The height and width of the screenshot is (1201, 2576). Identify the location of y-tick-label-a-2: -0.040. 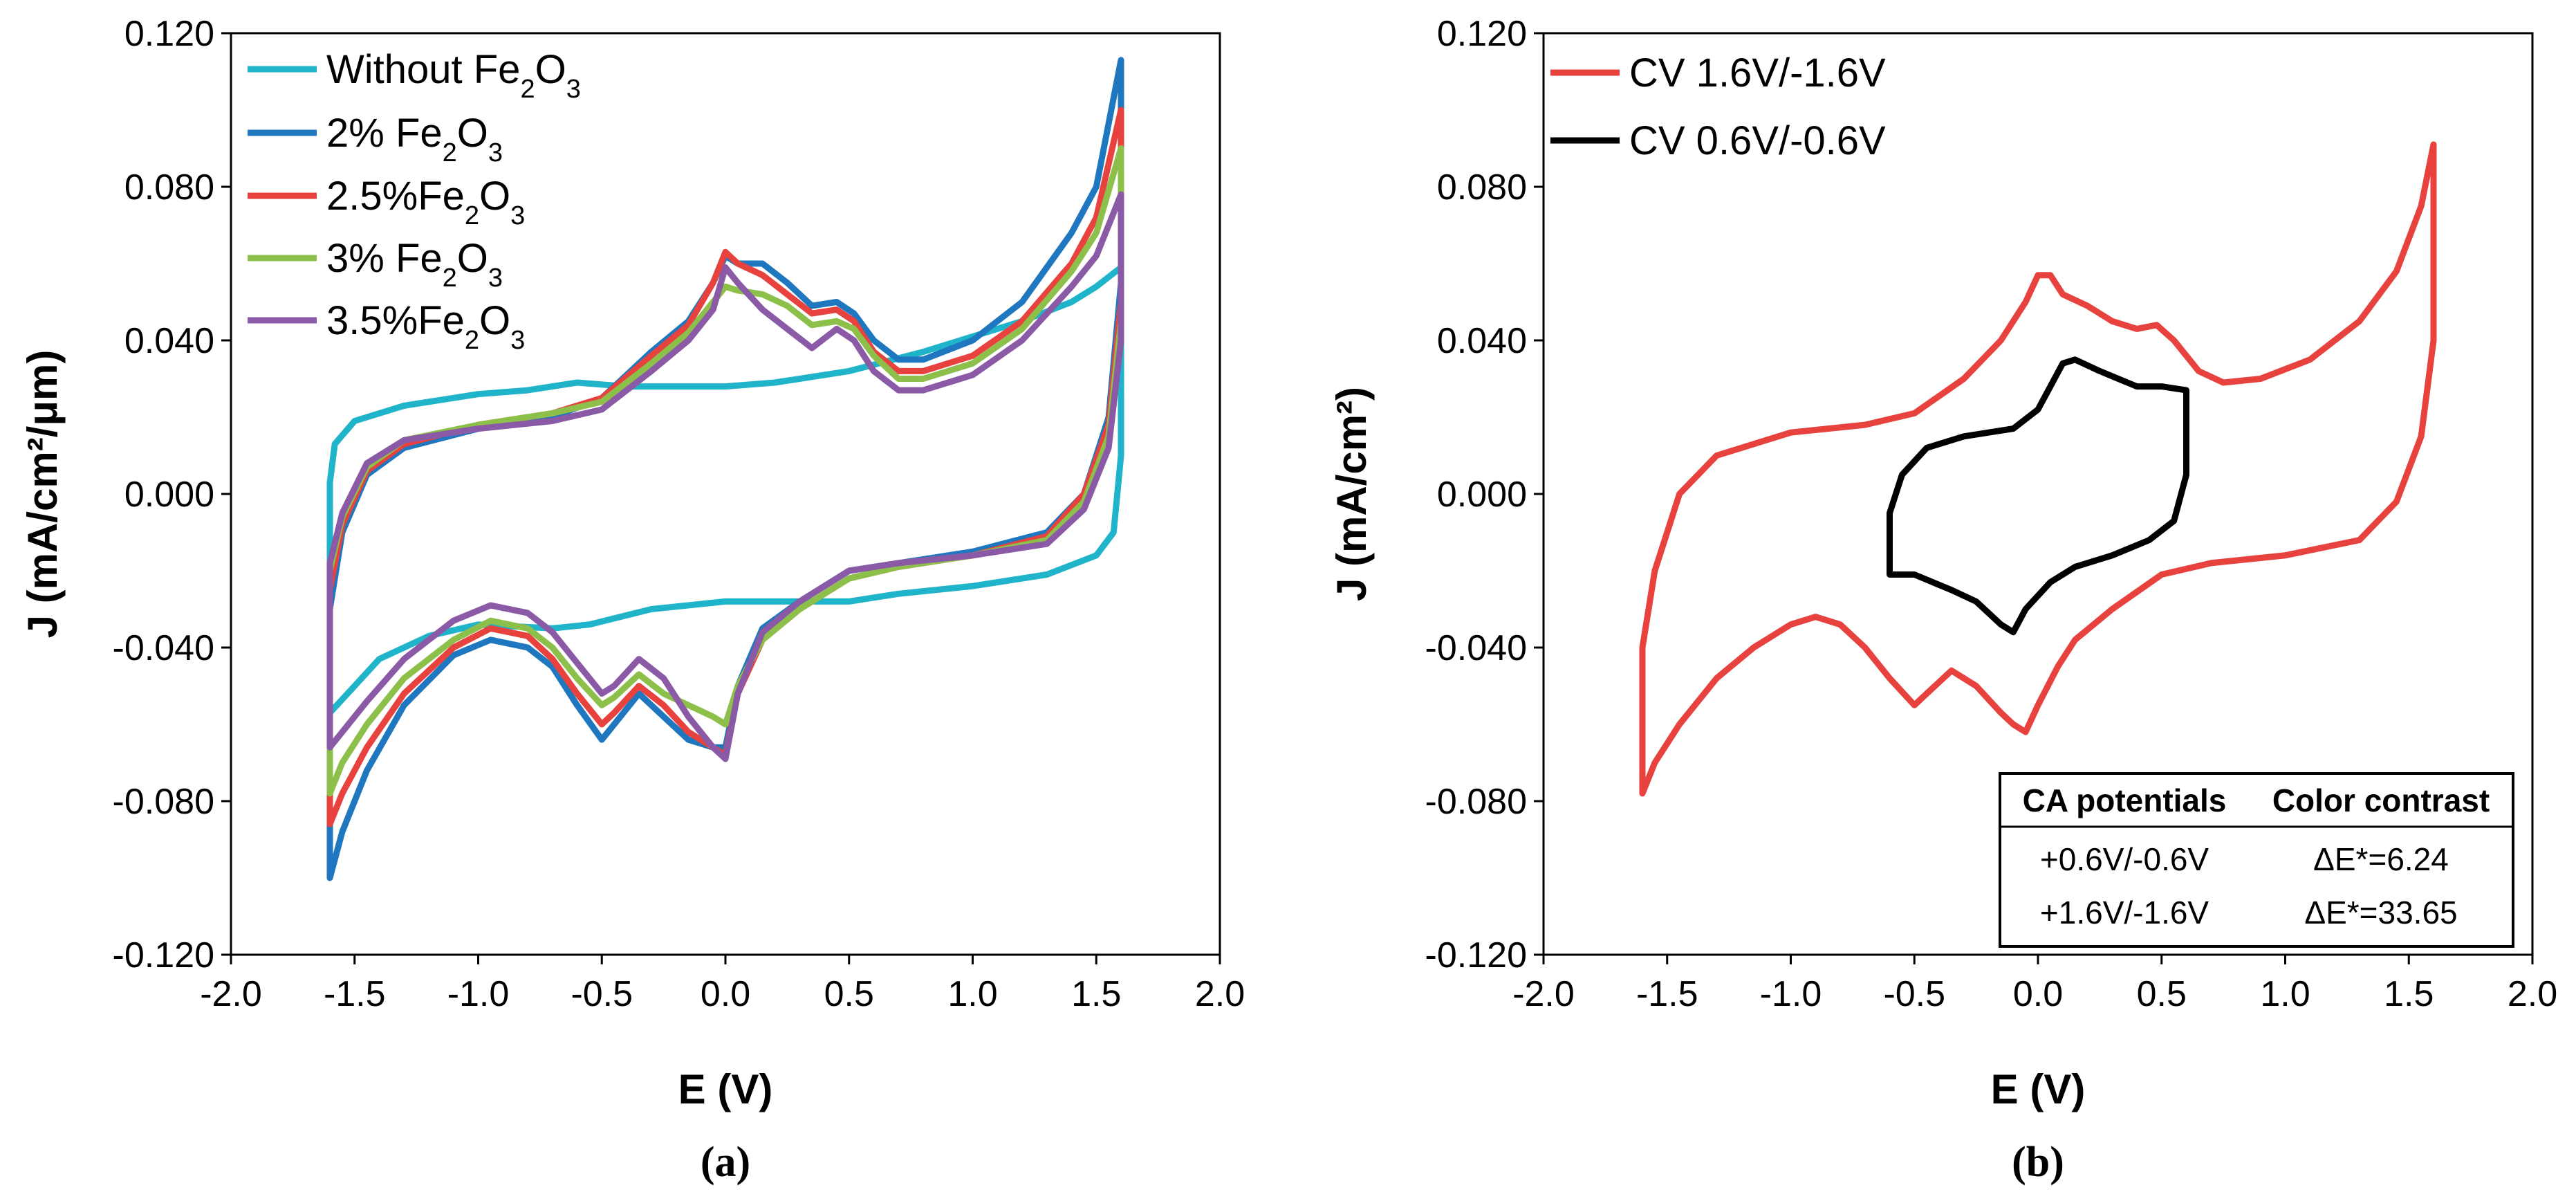
(164, 648).